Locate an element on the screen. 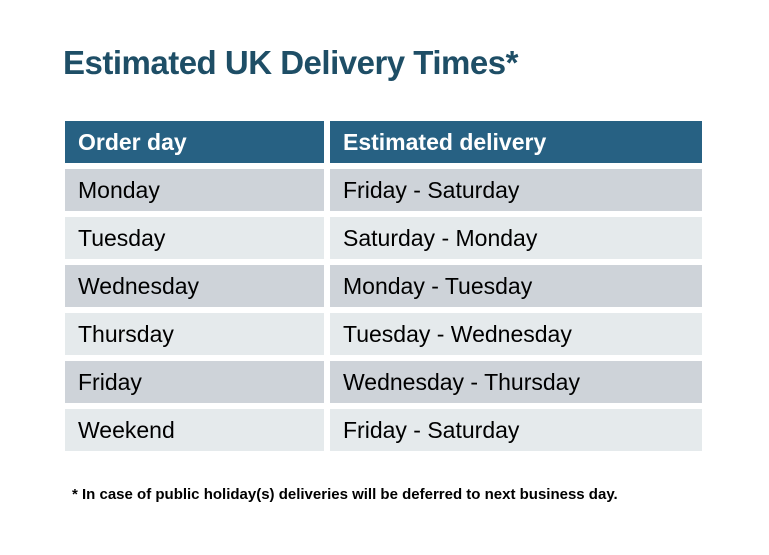 This screenshot has width=769, height=555. column-header-estimated-delivery: Estimated delivery is located at coordinates (516, 142).